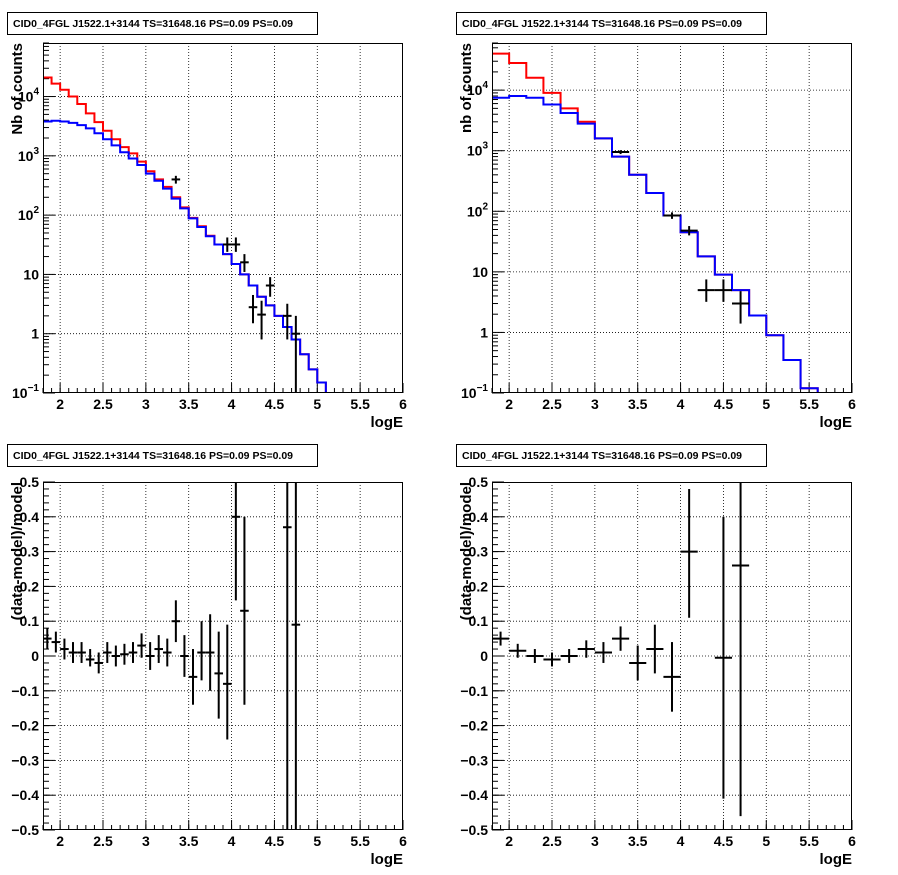 This screenshot has width=898, height=875. What do you see at coordinates (29, 155) in the screenshot?
I see `y-tick-label: 10³` at bounding box center [29, 155].